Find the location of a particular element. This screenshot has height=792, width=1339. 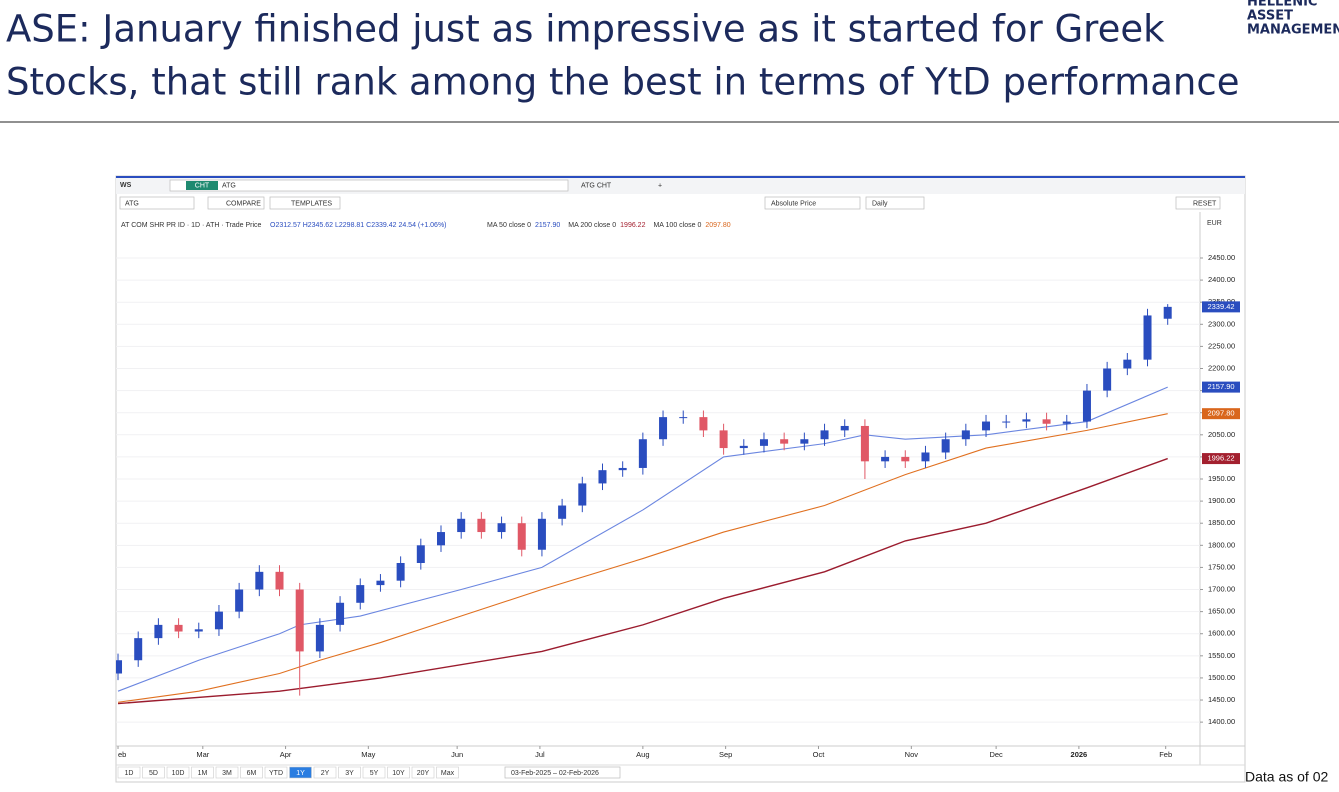

price-mode-select is located at coordinates (812, 203).